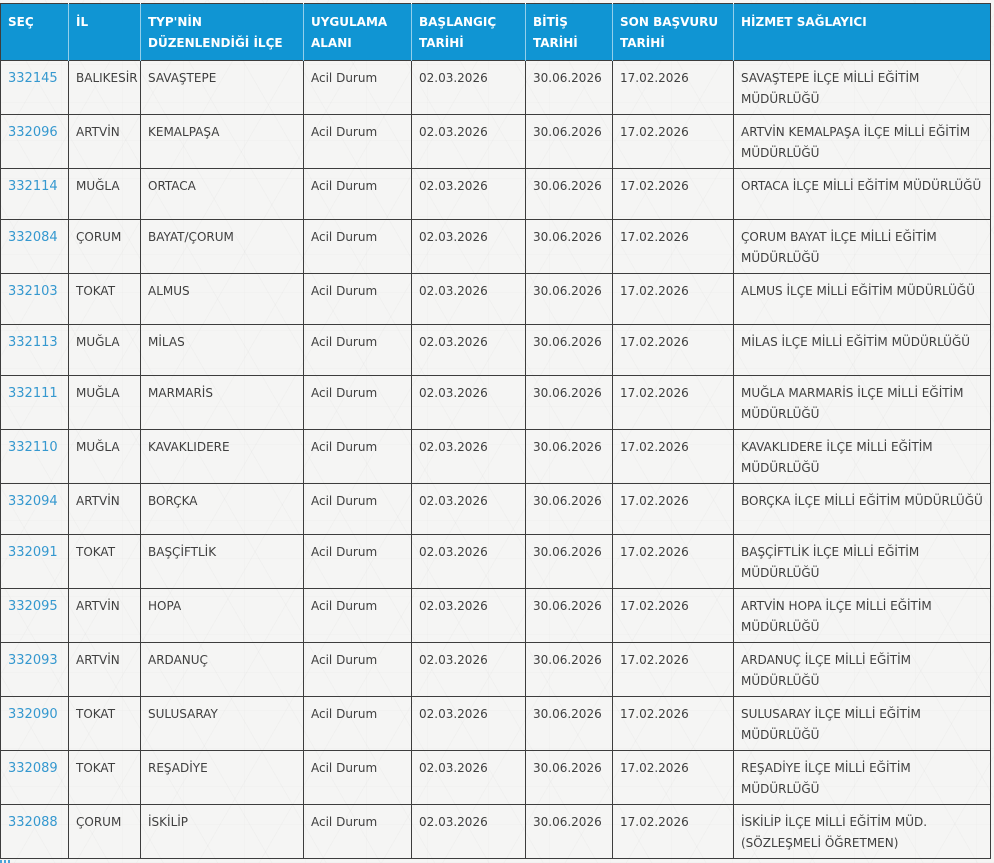  I want to click on row-select-link: 332093, so click(33, 660).